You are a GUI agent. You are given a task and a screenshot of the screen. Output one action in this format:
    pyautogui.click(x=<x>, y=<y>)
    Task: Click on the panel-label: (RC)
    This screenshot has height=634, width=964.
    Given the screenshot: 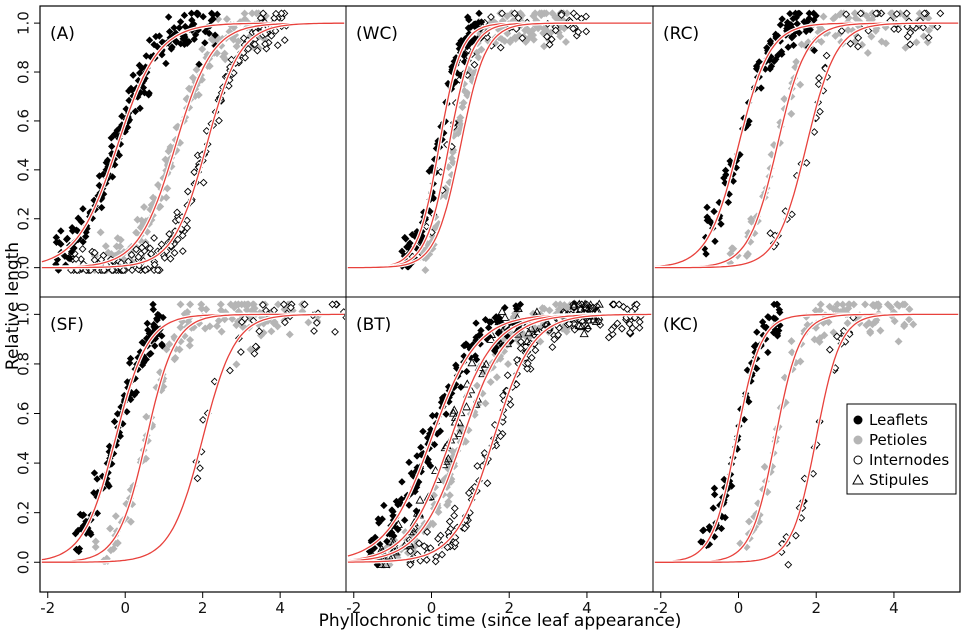 What is the action you would take?
    pyautogui.click(x=681, y=34)
    